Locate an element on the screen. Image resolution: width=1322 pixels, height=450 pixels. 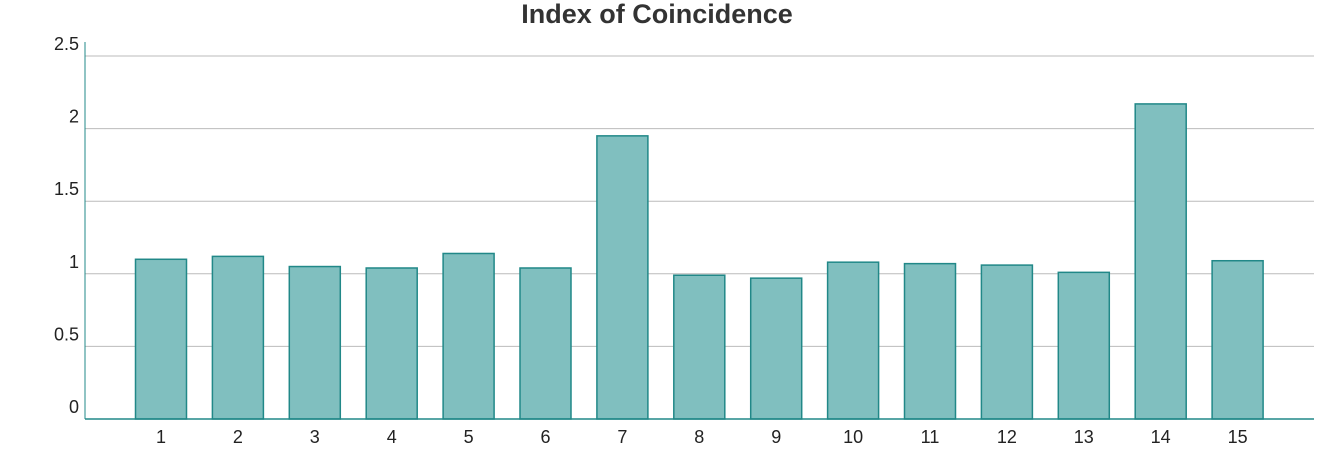
x-tick-labels: 1 2 3 4 5 6 7 8 9 10 11 12 13 14 15 is located at coordinates (702, 437).